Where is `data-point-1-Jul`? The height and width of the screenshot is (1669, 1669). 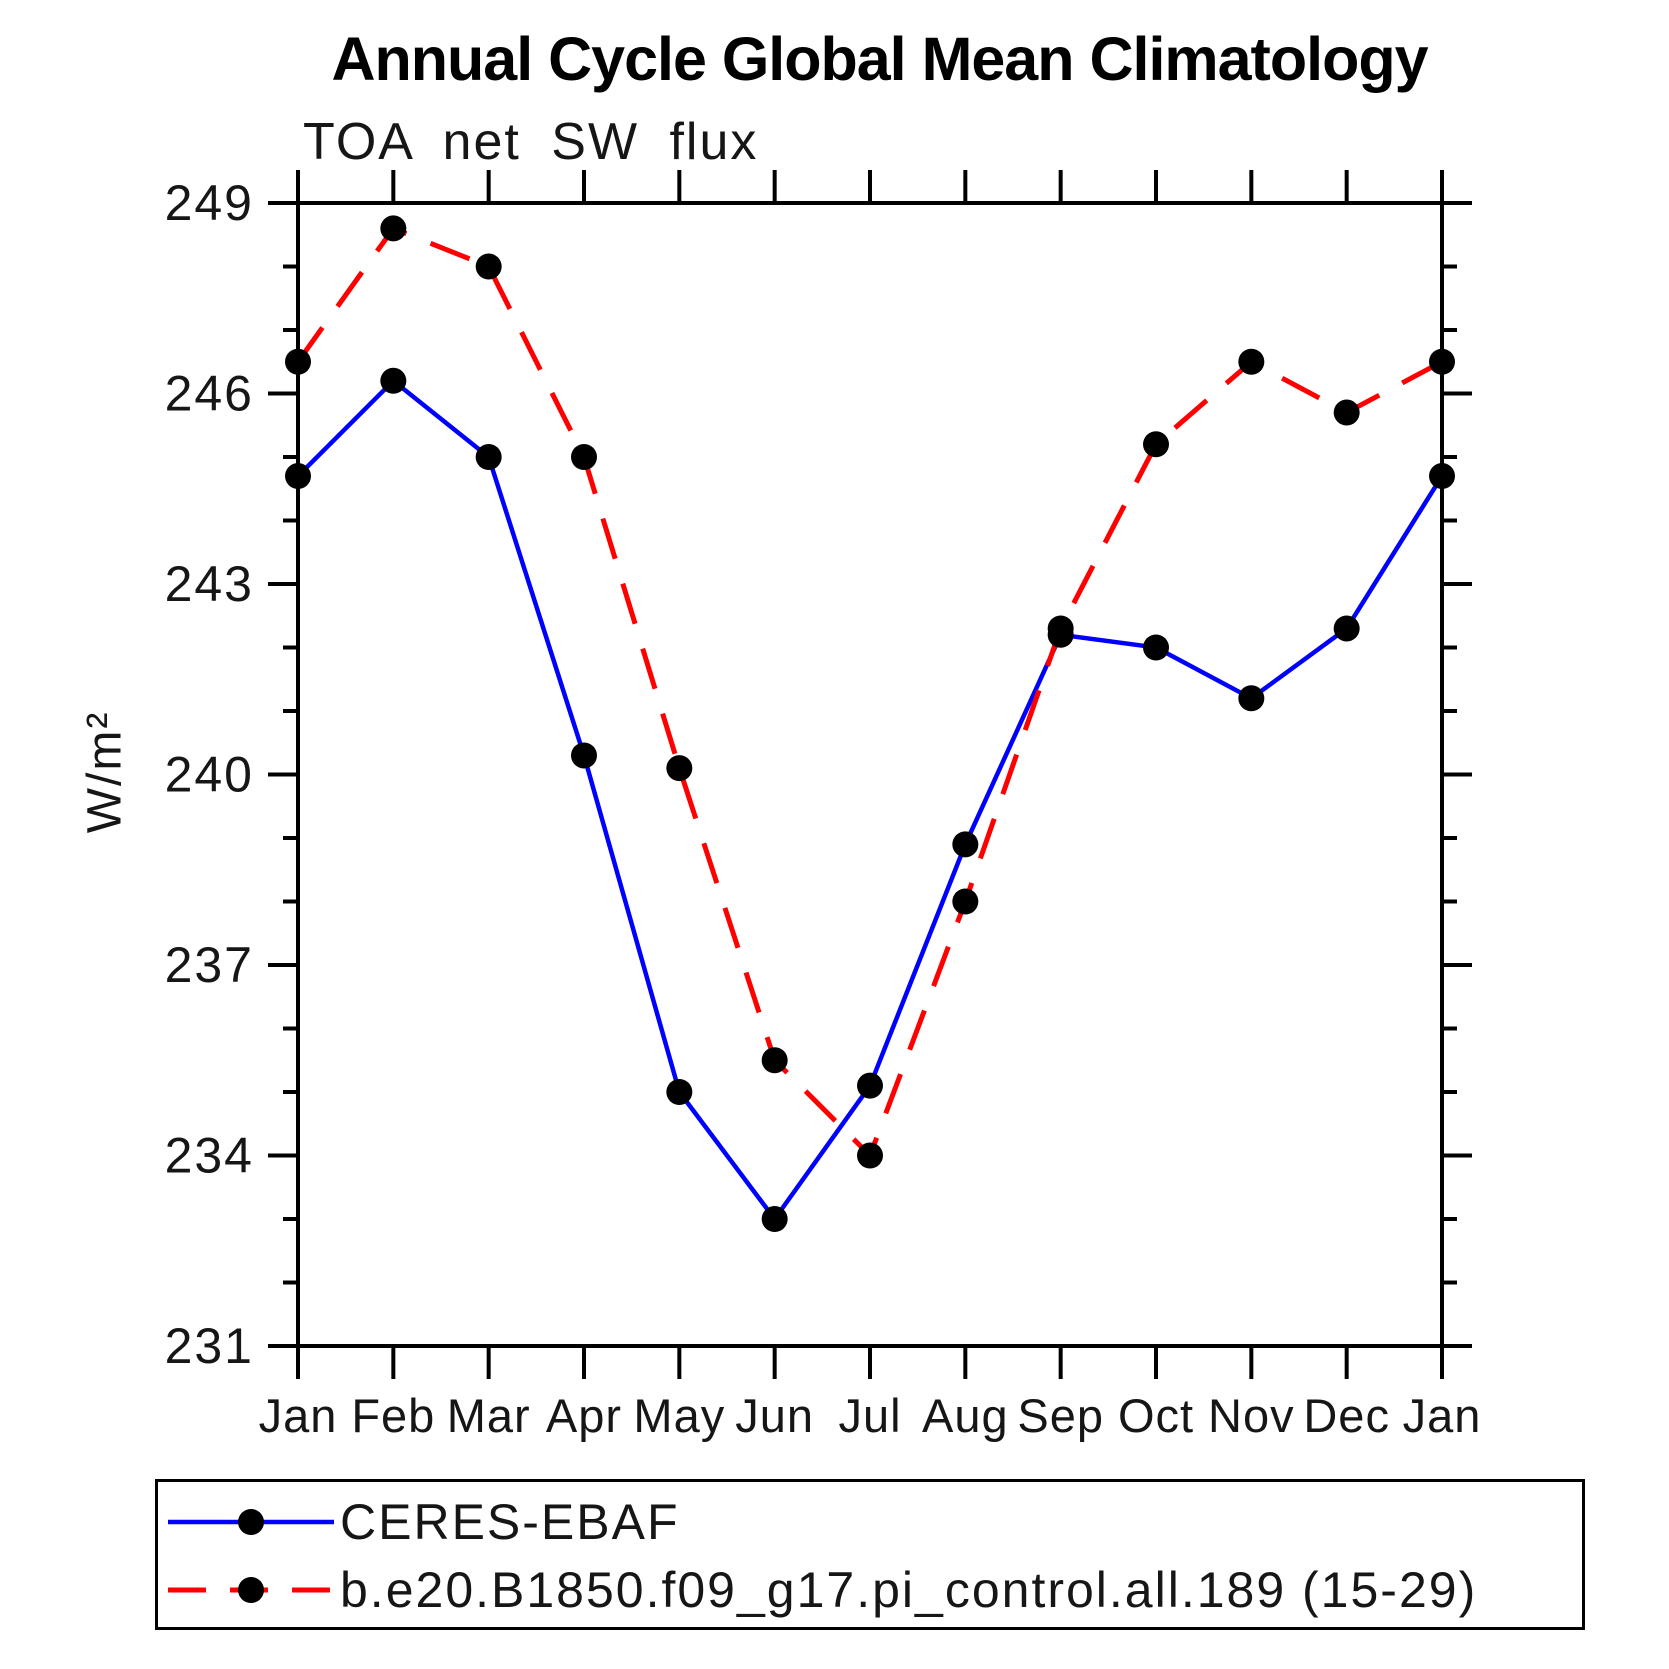
data-point-1-Jul is located at coordinates (870, 1155).